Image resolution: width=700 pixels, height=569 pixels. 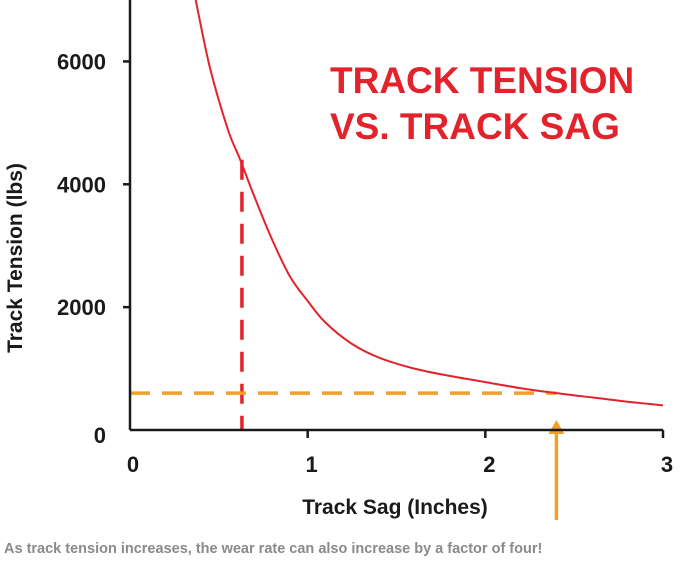 I want to click on y-tick-label: 4000, so click(x=81, y=184).